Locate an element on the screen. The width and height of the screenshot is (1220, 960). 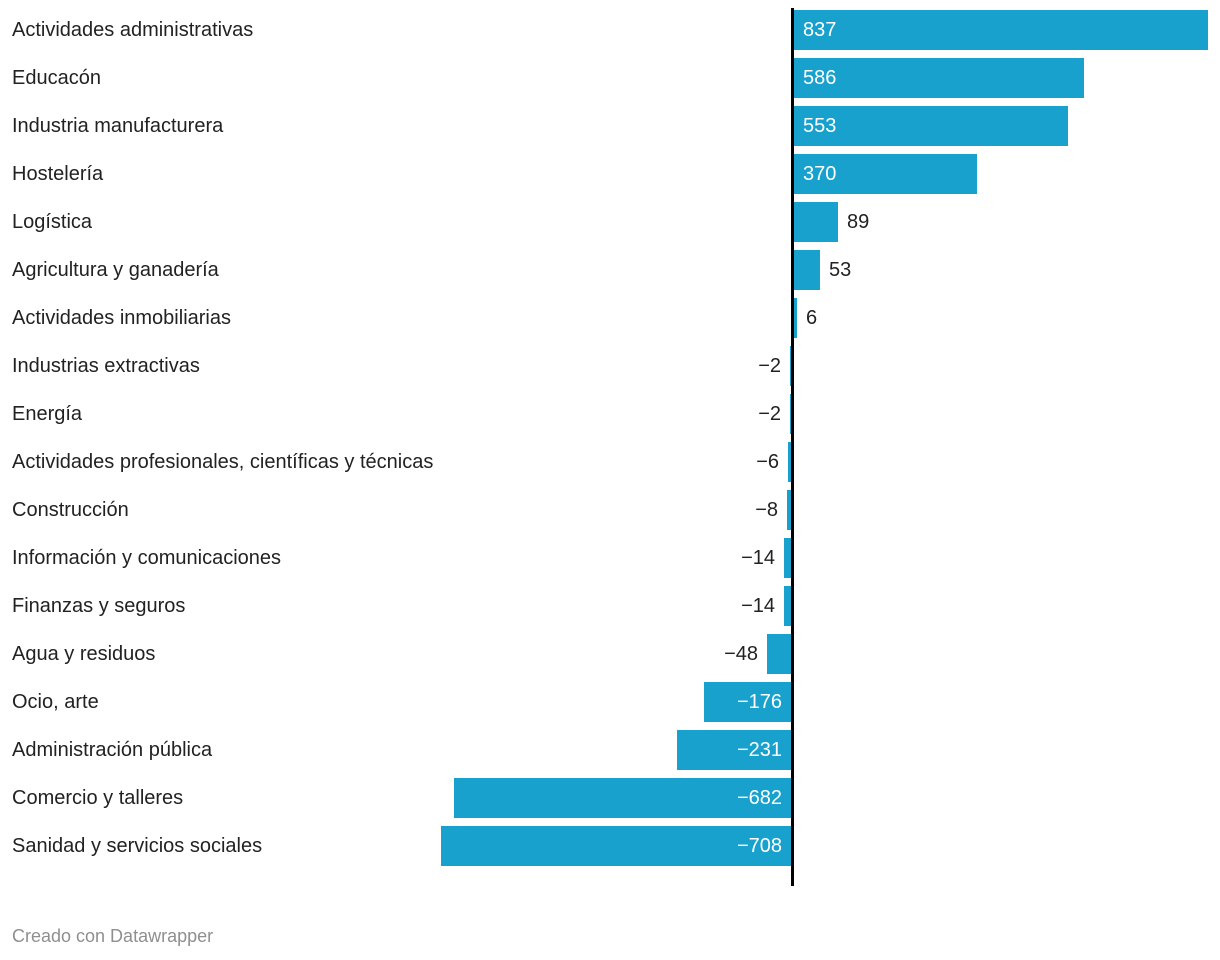
category-label: Información y comunicaciones is located at coordinates (147, 558).